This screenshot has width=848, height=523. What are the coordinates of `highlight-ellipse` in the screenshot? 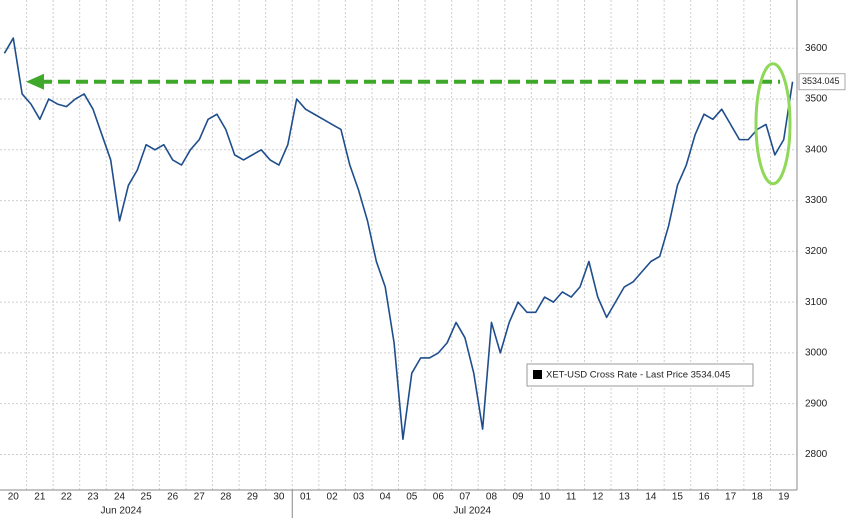 It's located at (773, 124).